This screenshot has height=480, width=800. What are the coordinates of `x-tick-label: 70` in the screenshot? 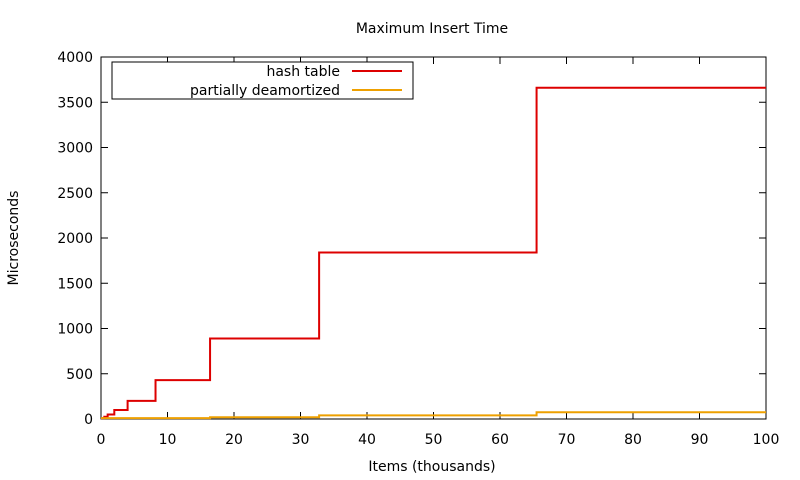 It's located at (567, 440).